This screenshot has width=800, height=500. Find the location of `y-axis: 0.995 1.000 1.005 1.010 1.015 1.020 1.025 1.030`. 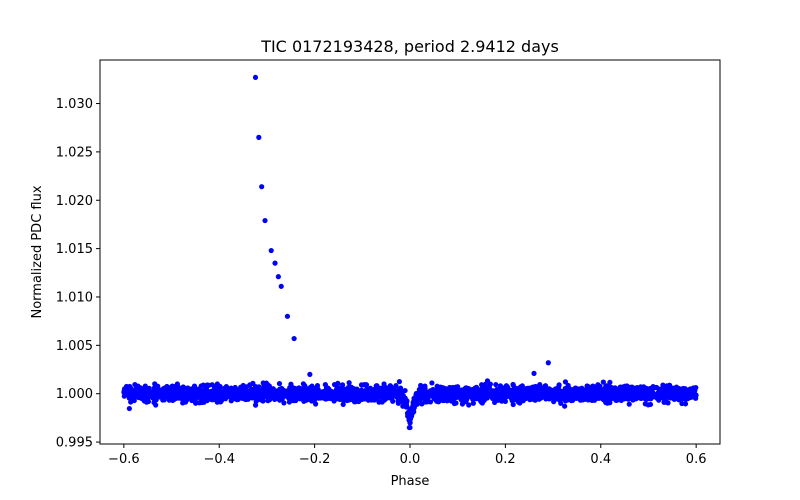

y-axis: 0.995 1.000 1.005 1.010 1.015 1.020 1.025 1.030 is located at coordinates (78, 274).